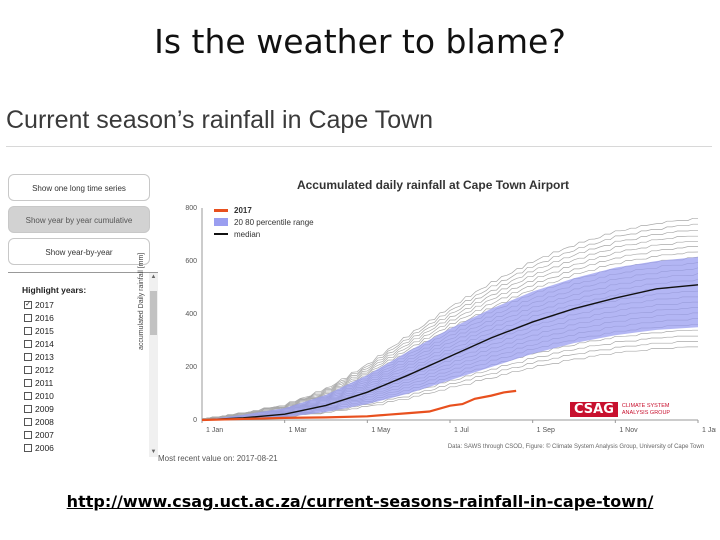 The image size is (720, 540). I want to click on year-checkbox-row: 2007, so click(39, 434).